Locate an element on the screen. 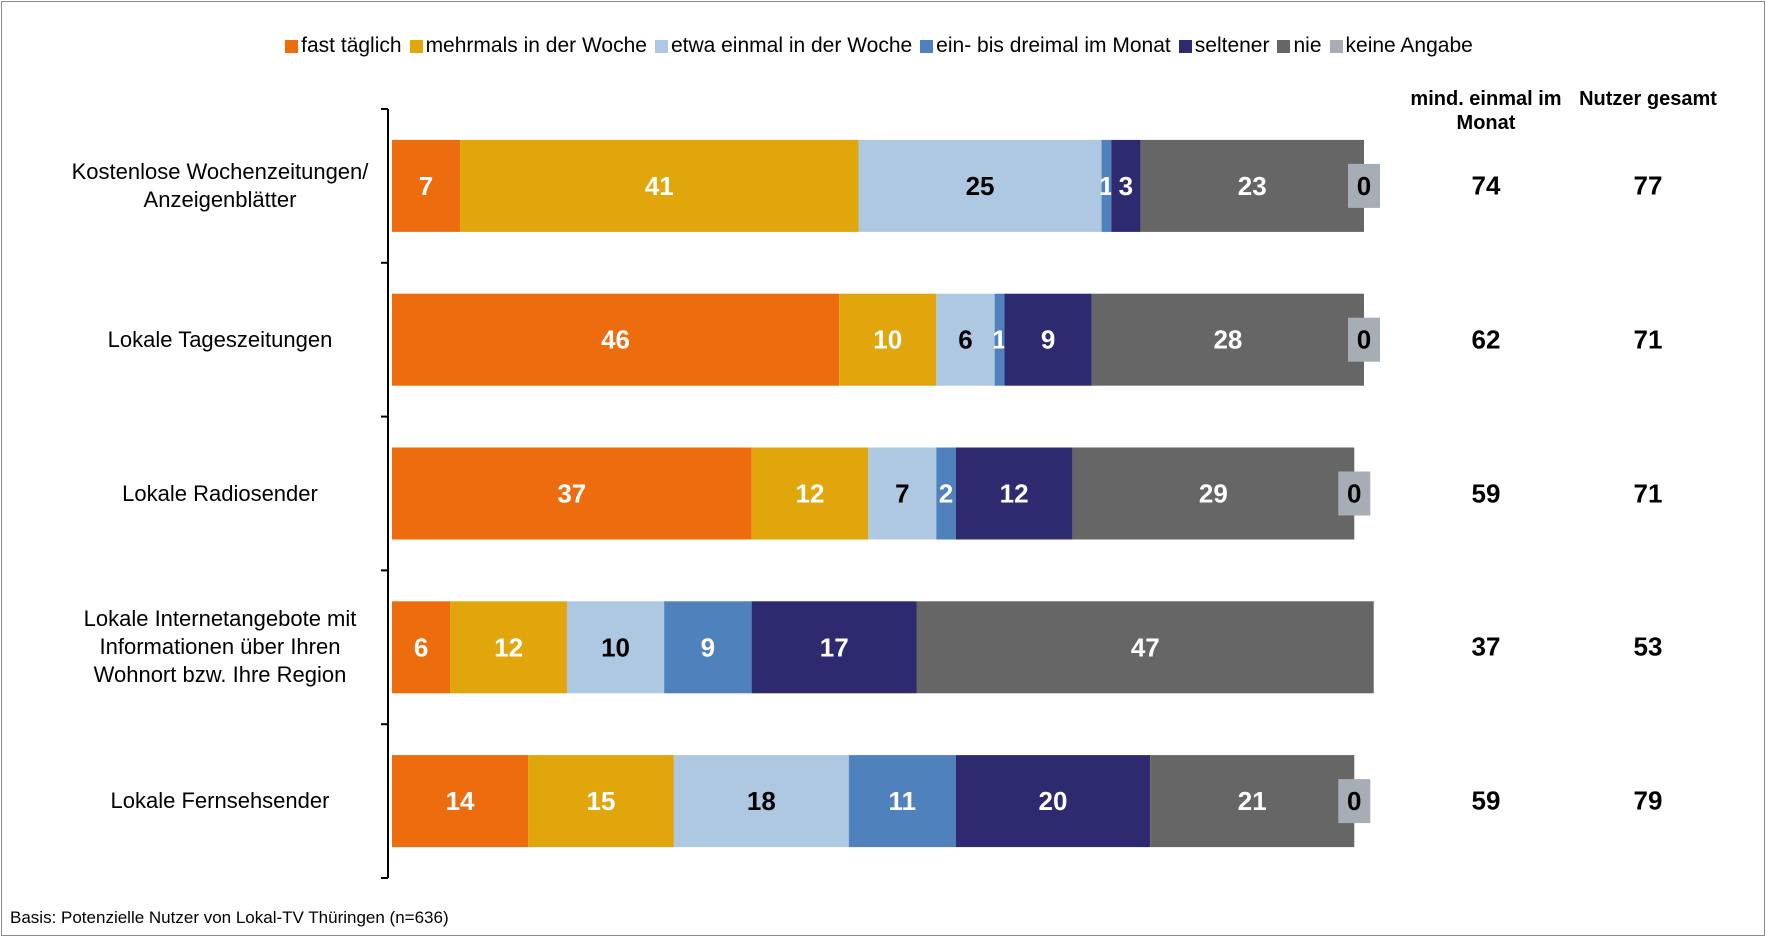 Image resolution: width=1766 pixels, height=937 pixels. value-label: 46 is located at coordinates (615, 340).